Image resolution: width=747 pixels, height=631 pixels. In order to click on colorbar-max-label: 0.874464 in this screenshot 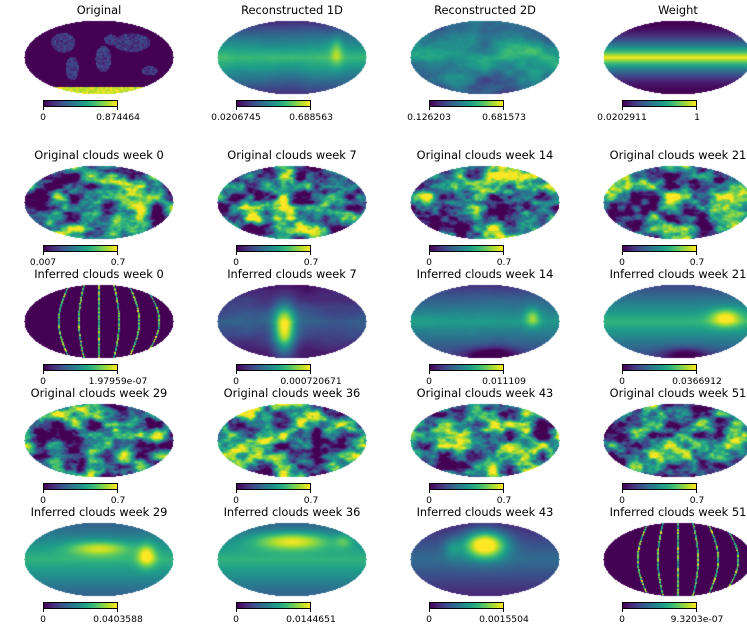, I will do `click(118, 117)`.